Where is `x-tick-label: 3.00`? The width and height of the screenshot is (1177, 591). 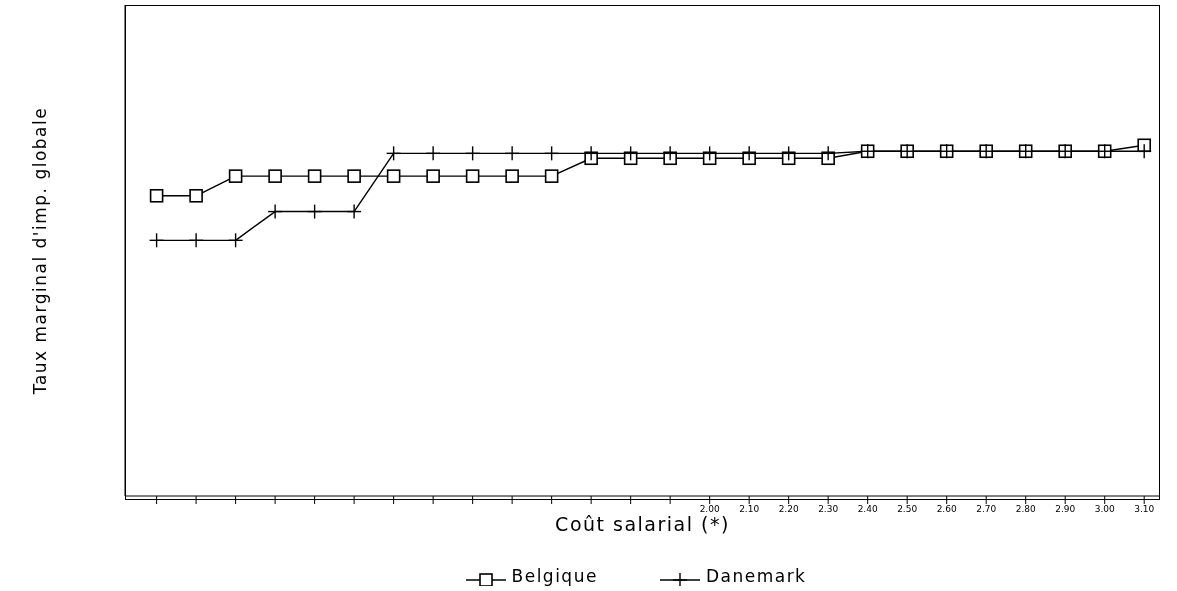 x-tick-label: 3.00 is located at coordinates (1104, 509).